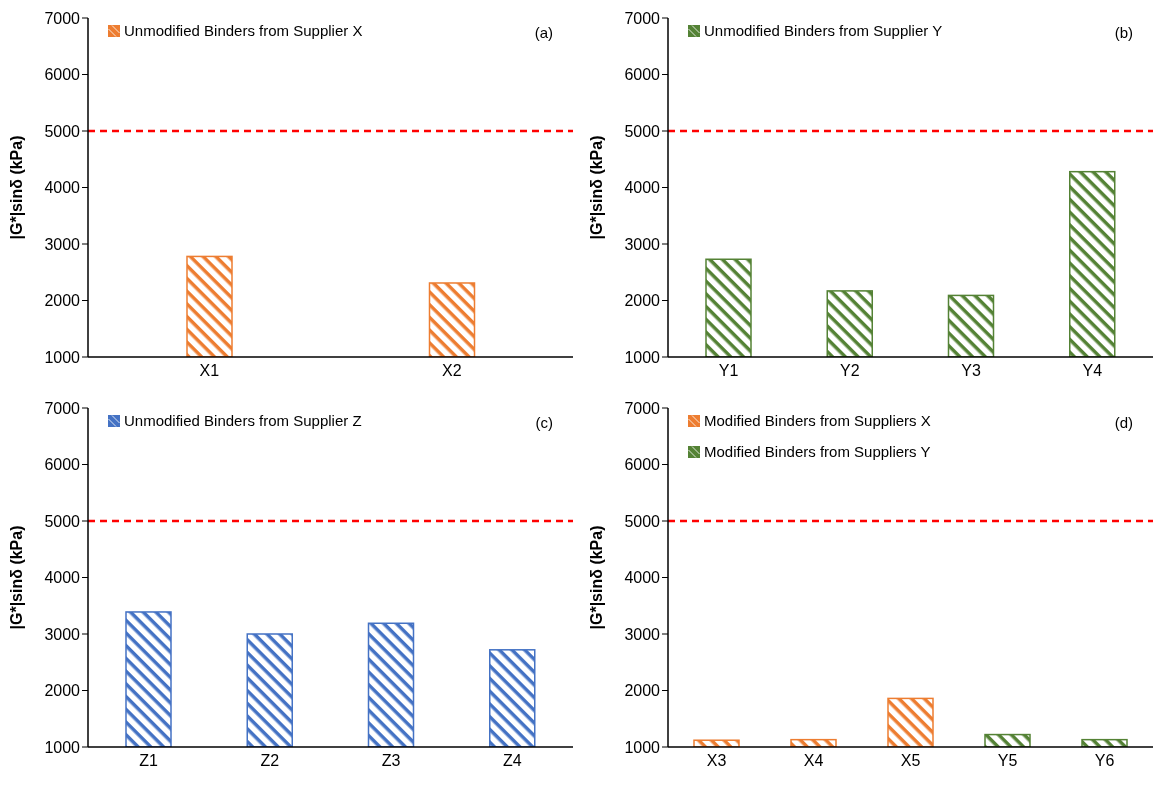 Image resolution: width=1171 pixels, height=800 pixels. I want to click on x-tick-label: X5, so click(910, 761).